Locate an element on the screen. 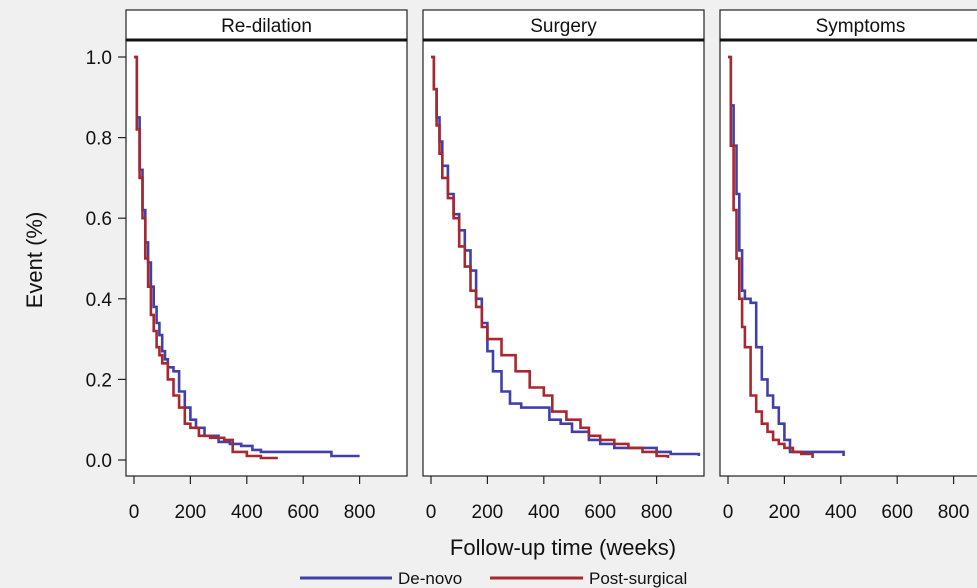  panel-title: Symptoms is located at coordinates (861, 26).